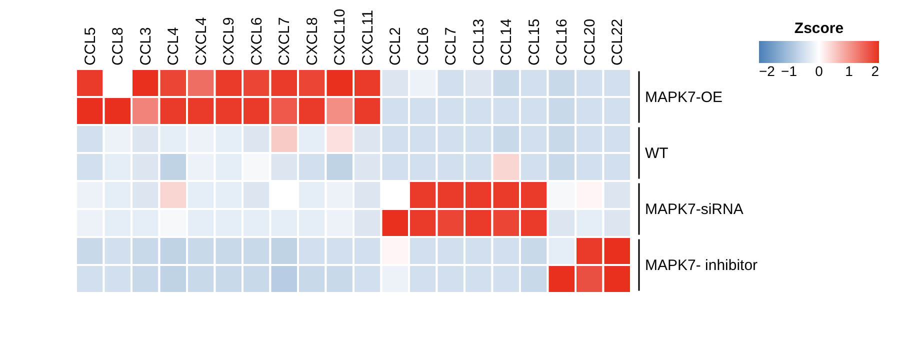 Image resolution: width=911 pixels, height=349 pixels. Describe the element at coordinates (479, 42) in the screenshot. I see `x-tick-label: CCL13` at that location.